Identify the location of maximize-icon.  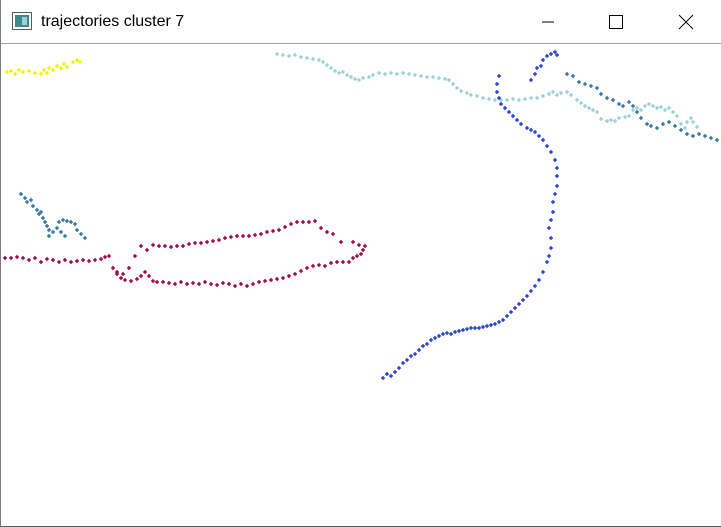
(616, 21).